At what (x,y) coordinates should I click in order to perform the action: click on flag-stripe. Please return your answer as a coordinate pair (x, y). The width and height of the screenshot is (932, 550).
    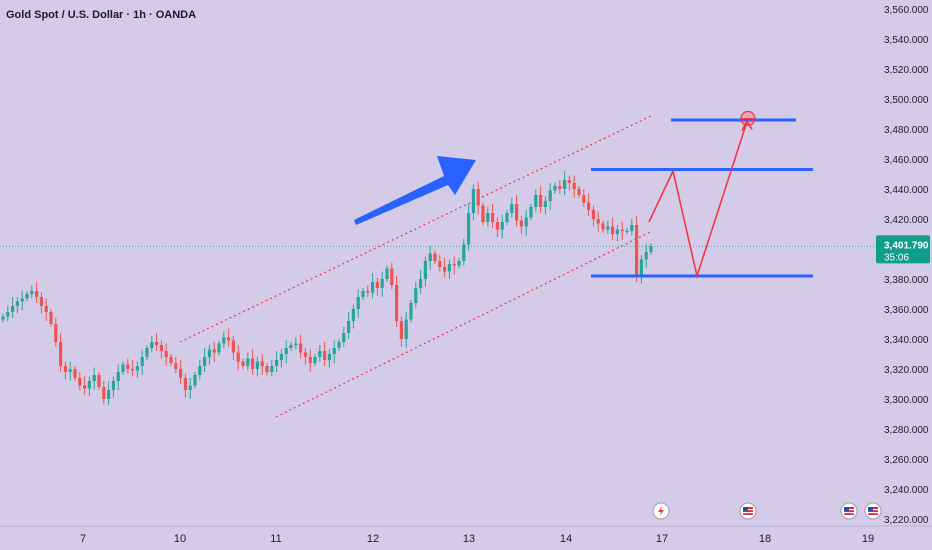
    Looking at the image, I should click on (873, 513).